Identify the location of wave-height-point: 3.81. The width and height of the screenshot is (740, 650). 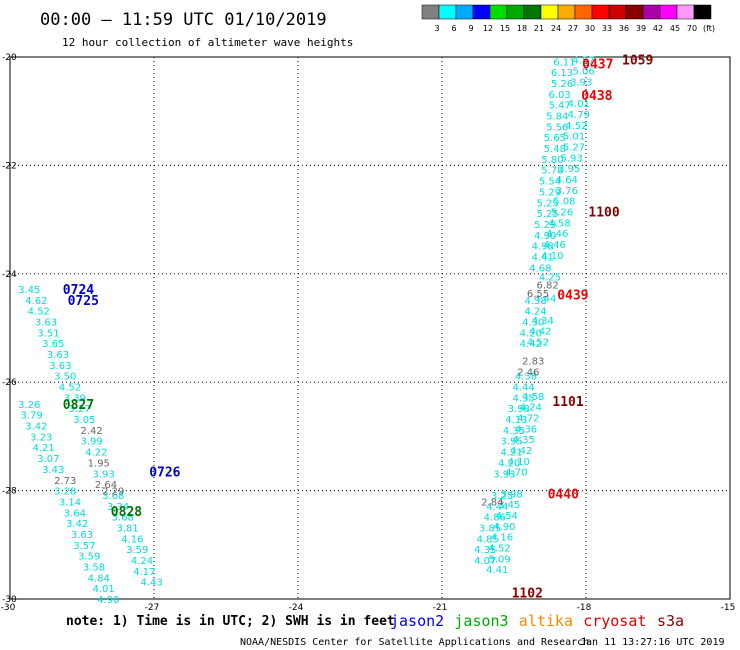
(127, 528).